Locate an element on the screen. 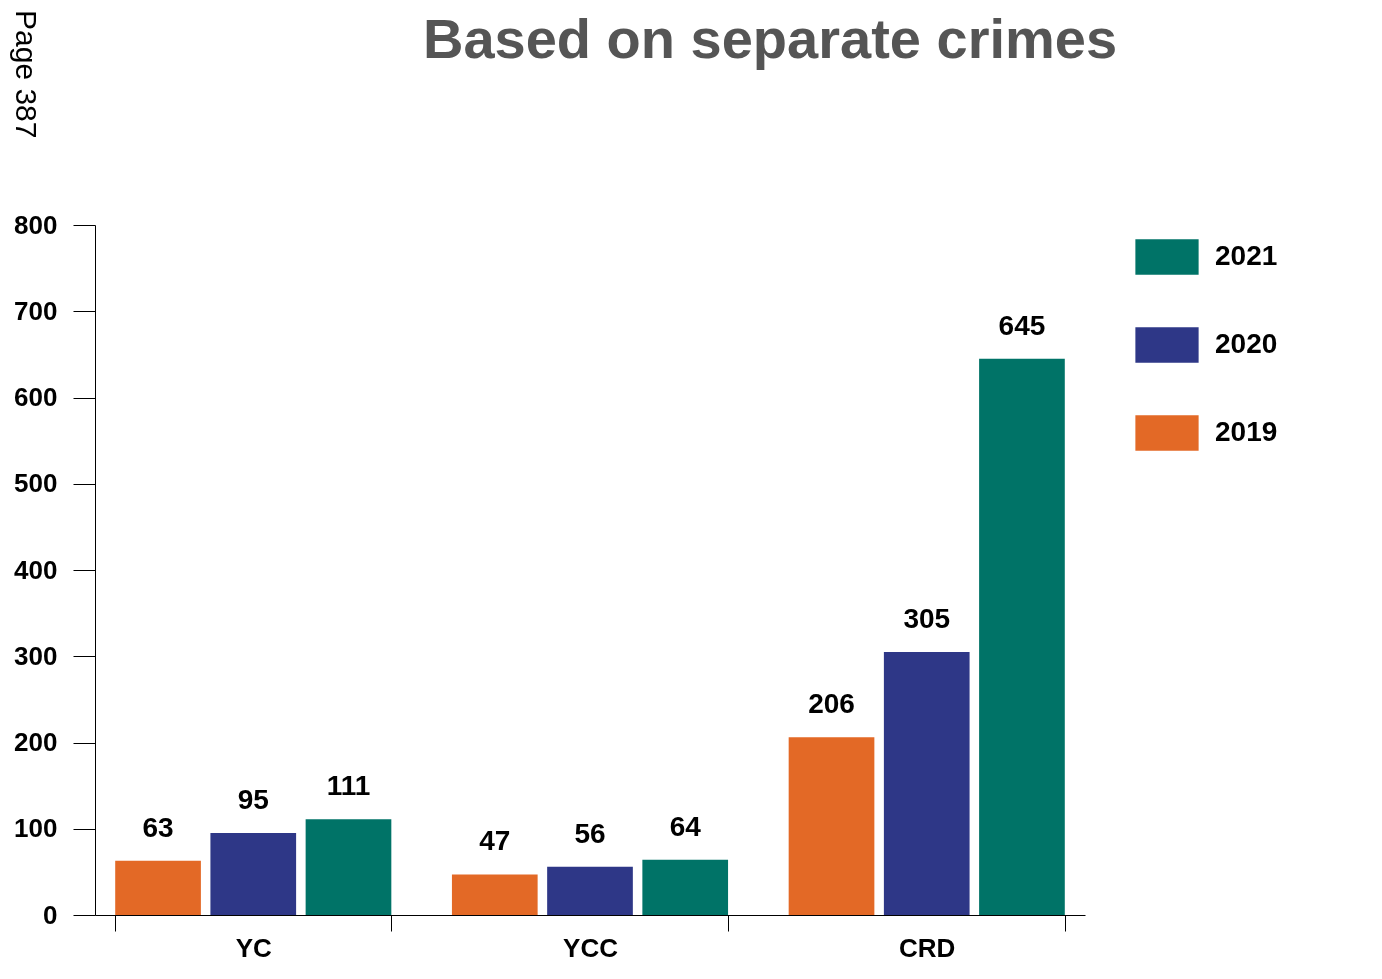  data-label: 111 is located at coordinates (348, 786).